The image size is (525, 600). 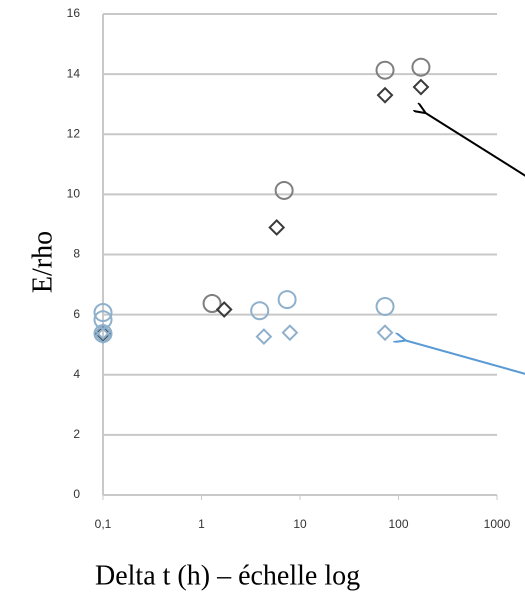 What do you see at coordinates (76, 434) in the screenshot?
I see `y-tick-label: 2` at bounding box center [76, 434].